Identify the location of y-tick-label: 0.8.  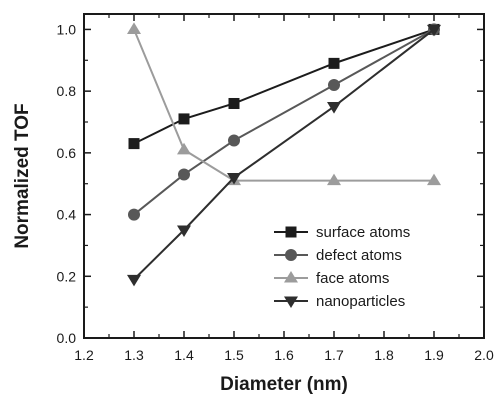
(67, 91).